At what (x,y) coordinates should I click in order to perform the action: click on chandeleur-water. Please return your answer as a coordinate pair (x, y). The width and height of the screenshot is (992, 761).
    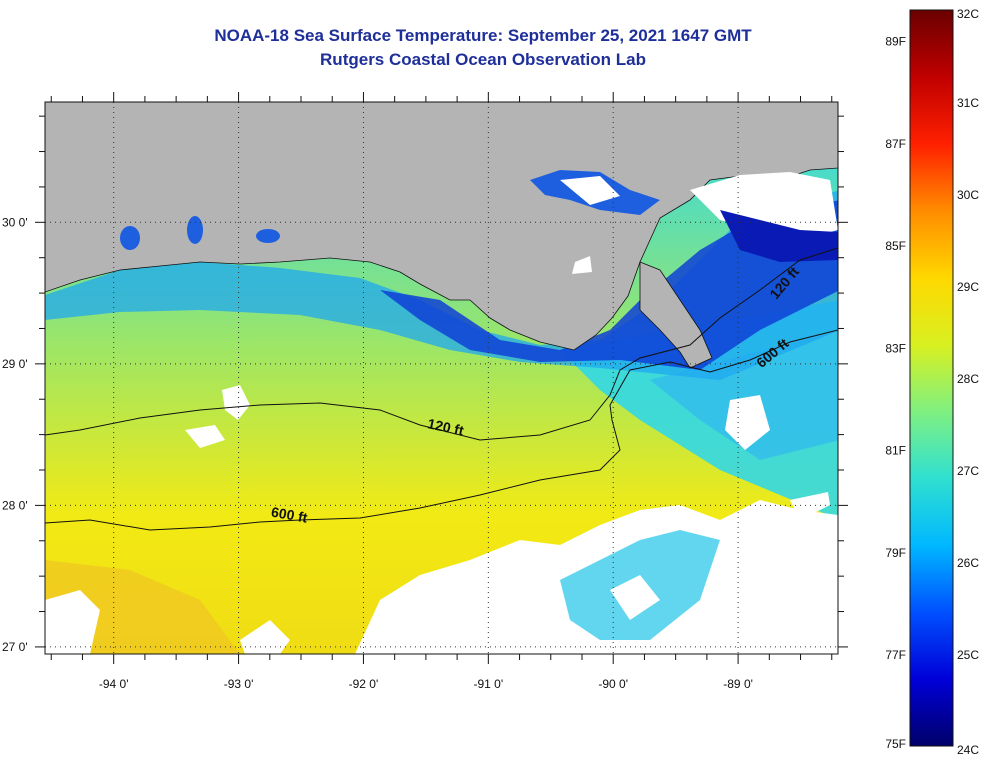
    Looking at the image, I should click on (779, 236).